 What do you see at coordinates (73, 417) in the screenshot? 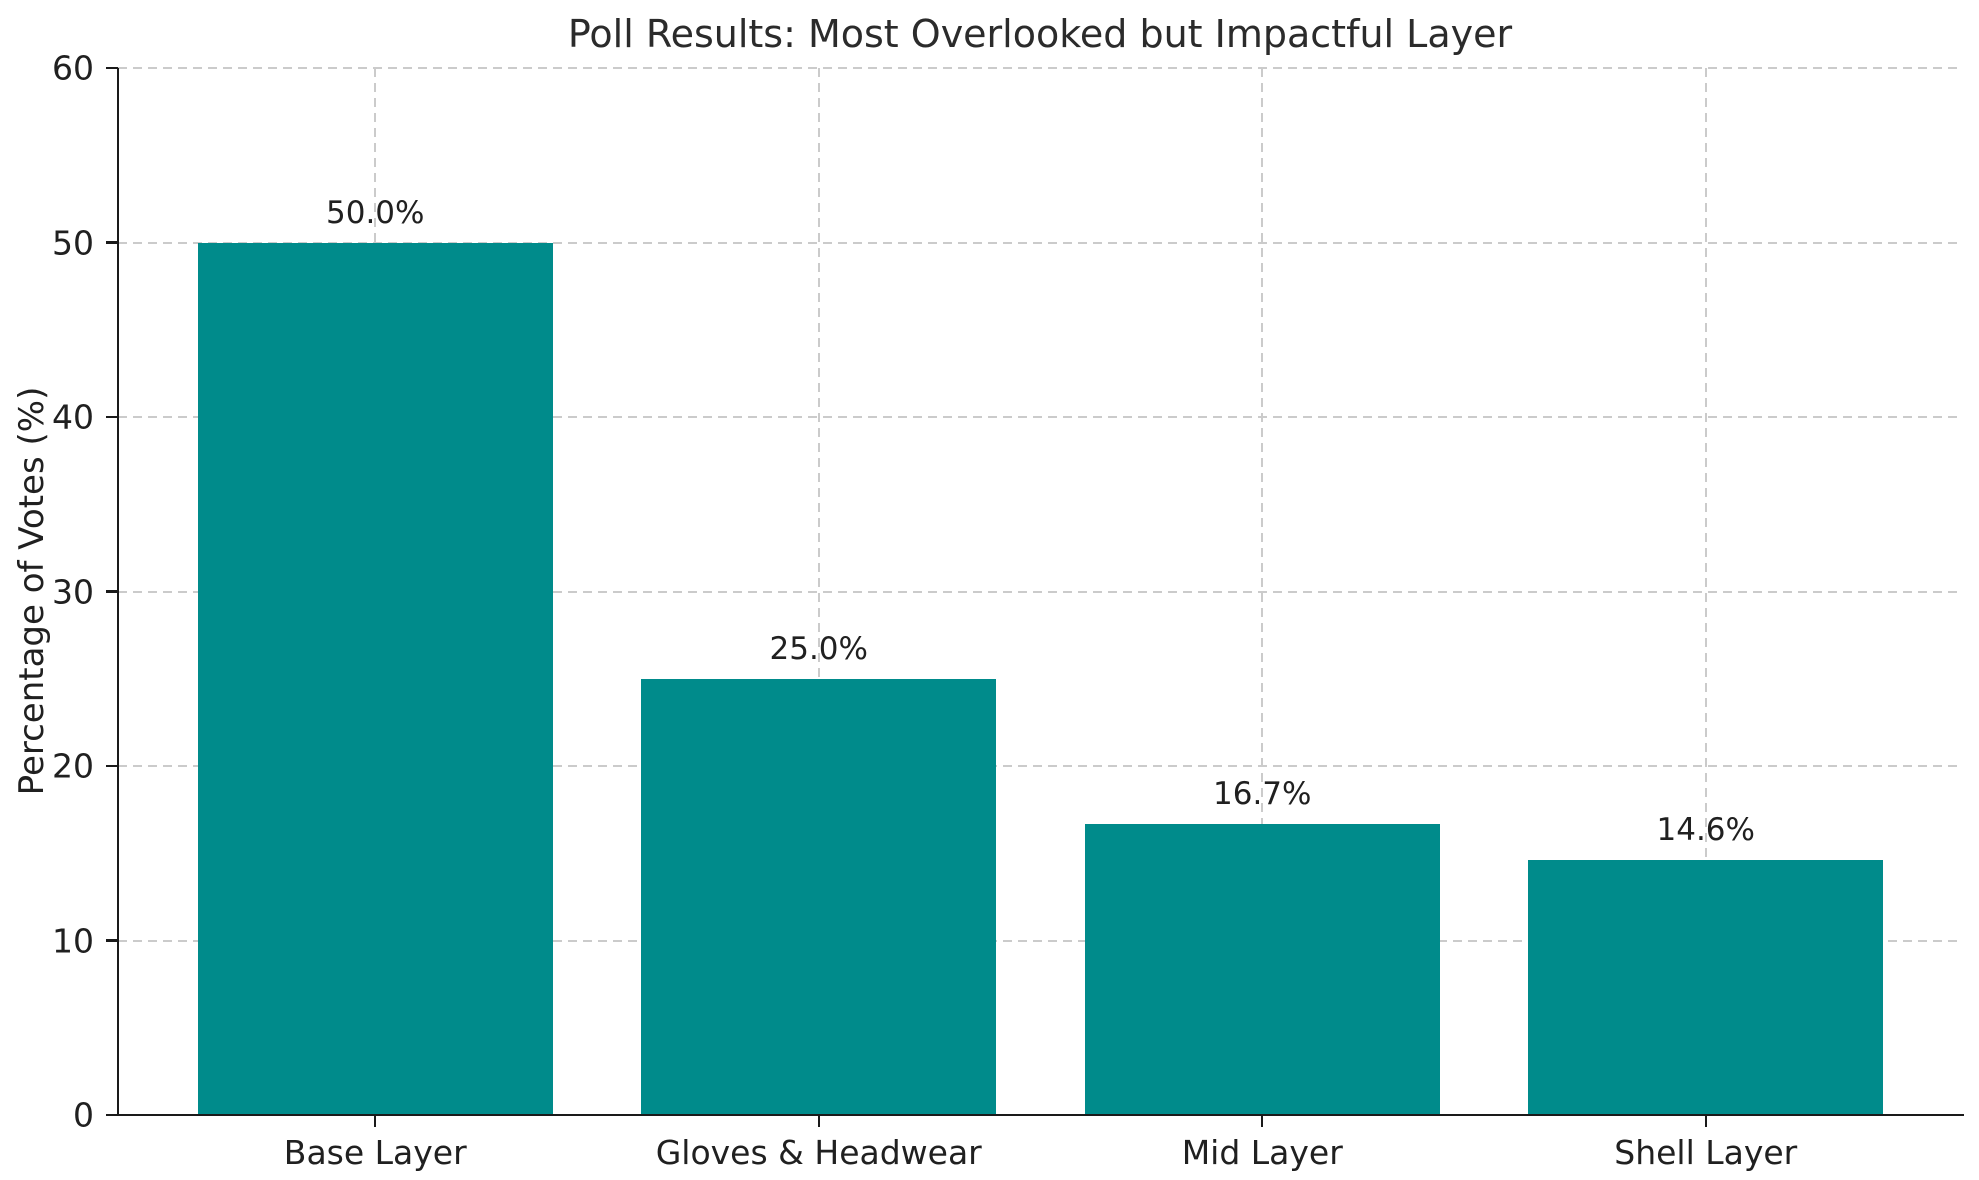
I see `y-tick-label: 40` at bounding box center [73, 417].